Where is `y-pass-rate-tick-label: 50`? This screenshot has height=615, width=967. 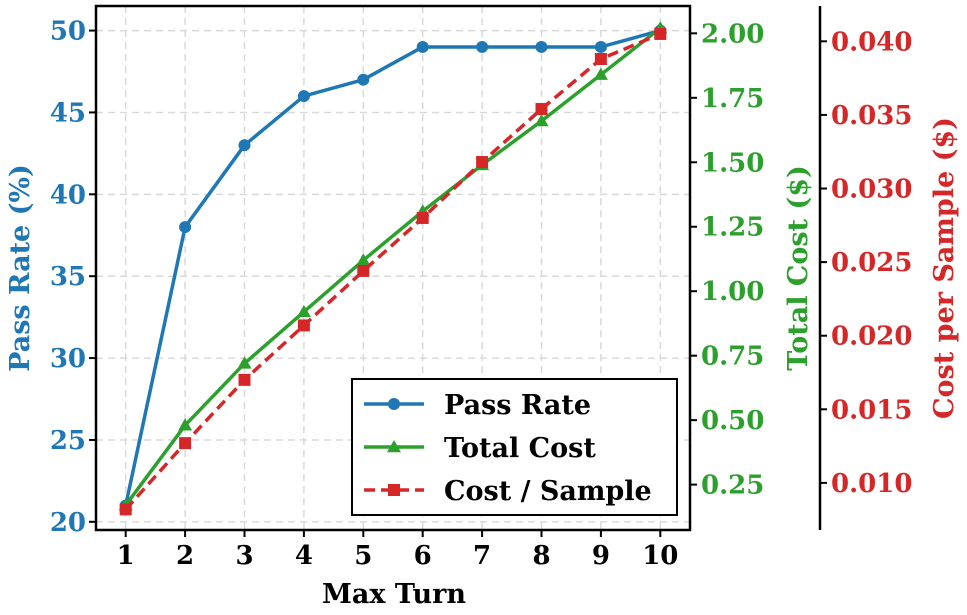 y-pass-rate-tick-label: 50 is located at coordinates (68, 32).